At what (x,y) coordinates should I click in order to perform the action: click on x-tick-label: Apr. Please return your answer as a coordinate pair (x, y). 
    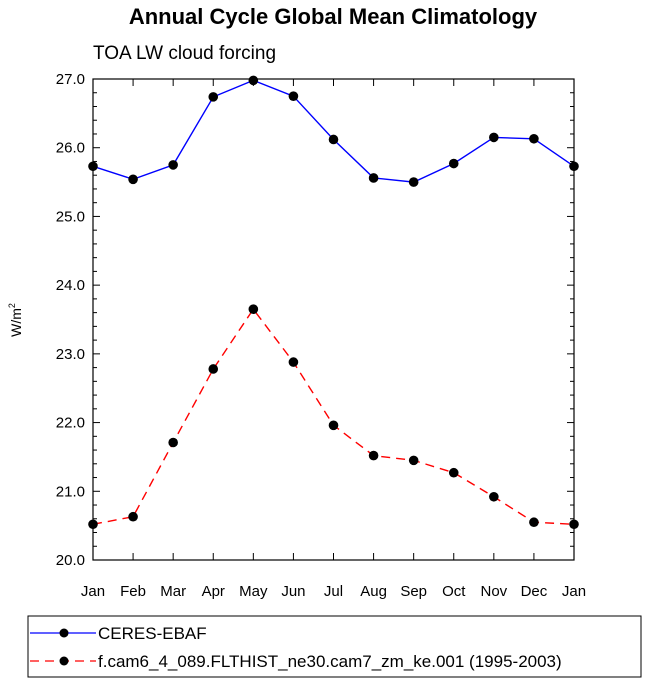
    Looking at the image, I should click on (213, 591).